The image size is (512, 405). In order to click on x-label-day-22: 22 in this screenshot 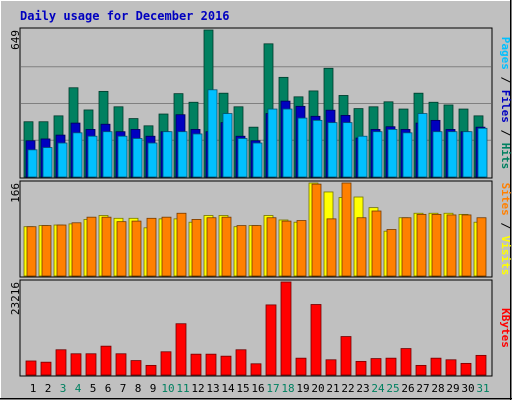, I will do `click(347, 388)`.